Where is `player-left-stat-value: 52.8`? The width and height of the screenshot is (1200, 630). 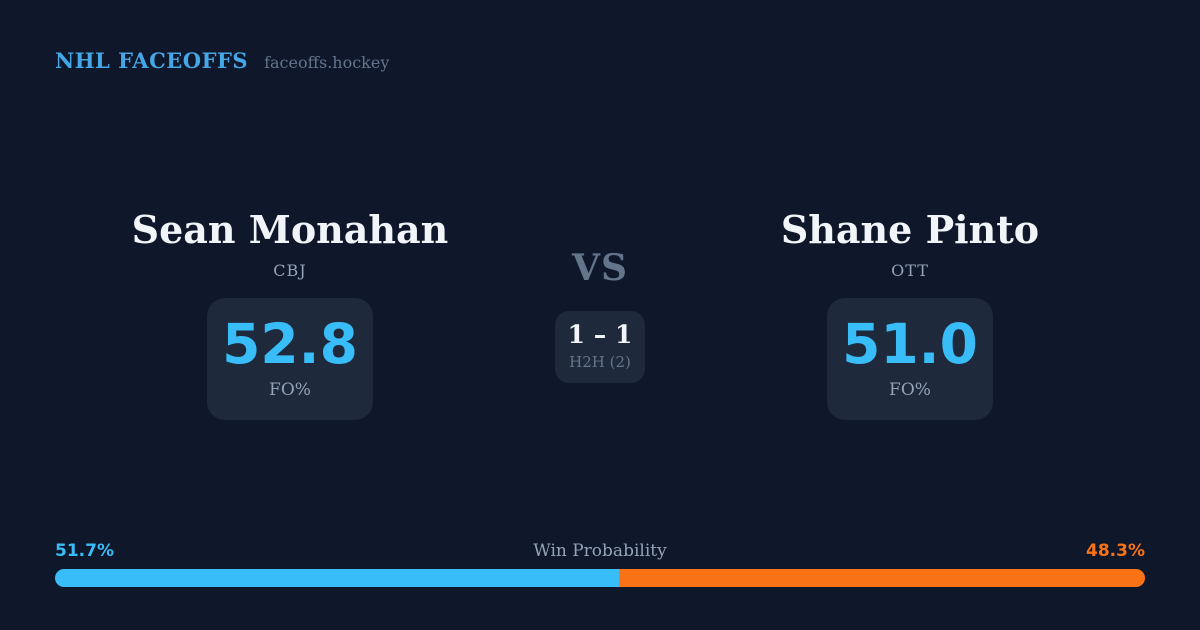 player-left-stat-value: 52.8 is located at coordinates (290, 344).